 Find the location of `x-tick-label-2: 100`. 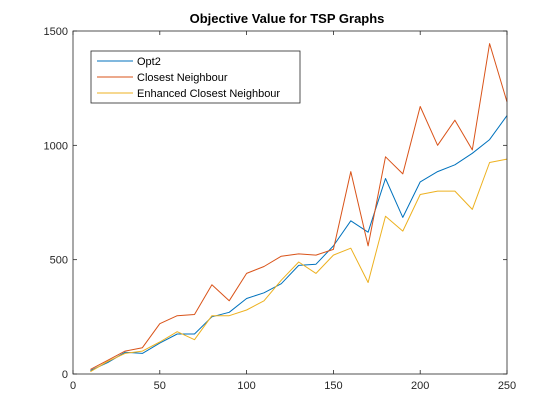

x-tick-label-2: 100 is located at coordinates (246, 386).